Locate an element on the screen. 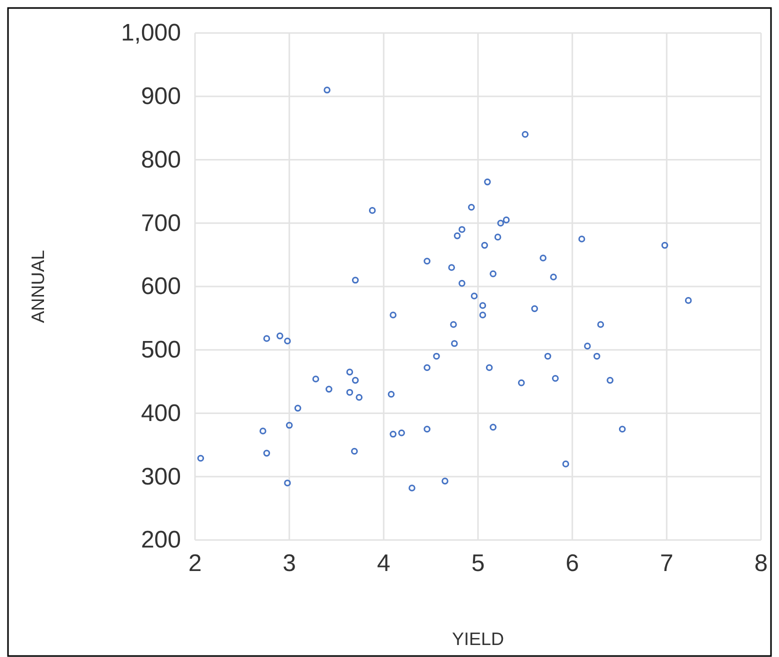 The height and width of the screenshot is (657, 779). x-tick-label: 4 is located at coordinates (383, 564).